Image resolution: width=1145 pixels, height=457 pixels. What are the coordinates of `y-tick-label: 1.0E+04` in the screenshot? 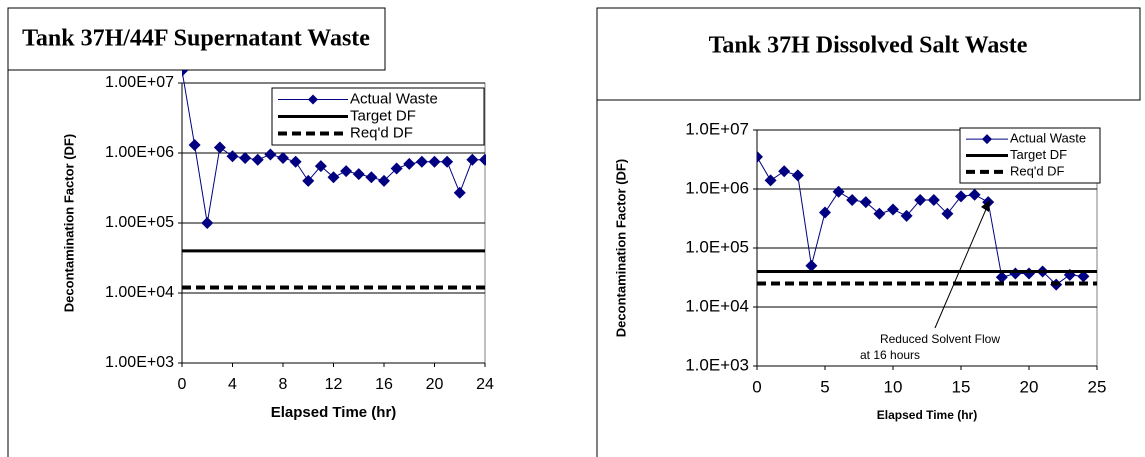 It's located at (717, 305).